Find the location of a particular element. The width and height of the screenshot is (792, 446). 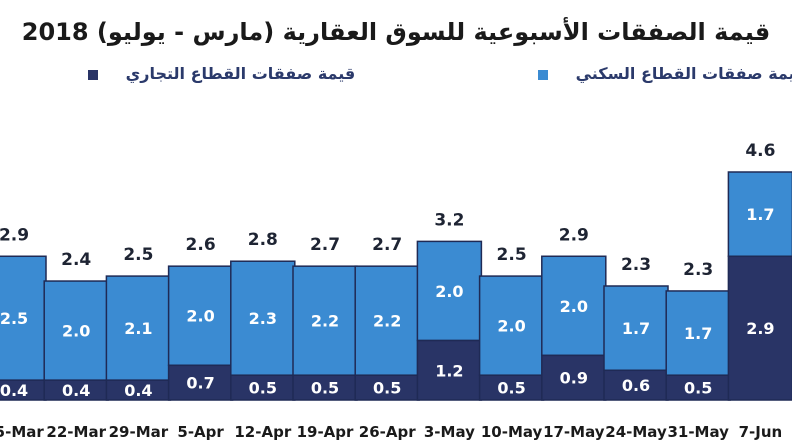

x-tick-label: 22-Mar is located at coordinates (76, 432).